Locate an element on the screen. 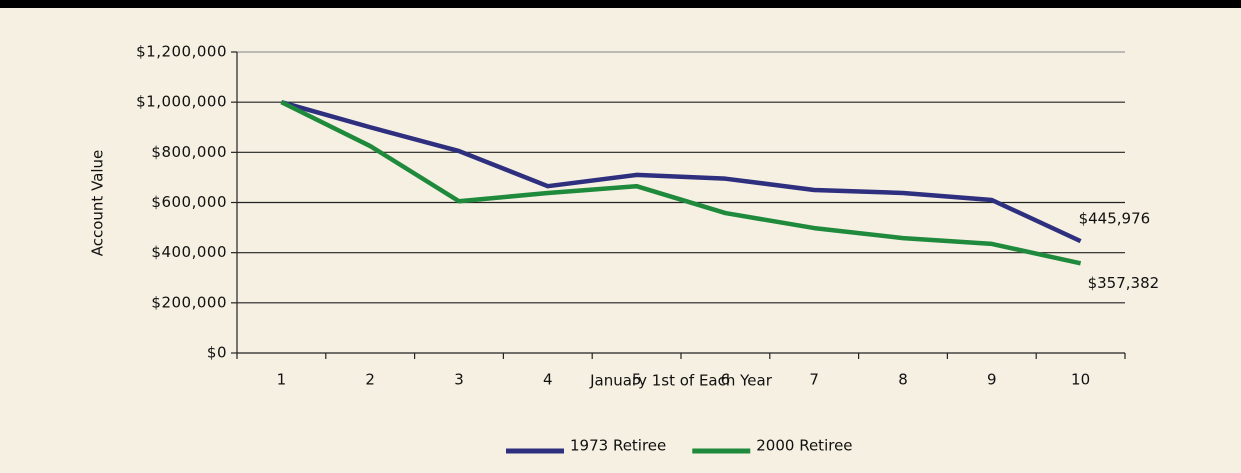 The image size is (1241, 473). x-tick-label: 8 is located at coordinates (903, 380).